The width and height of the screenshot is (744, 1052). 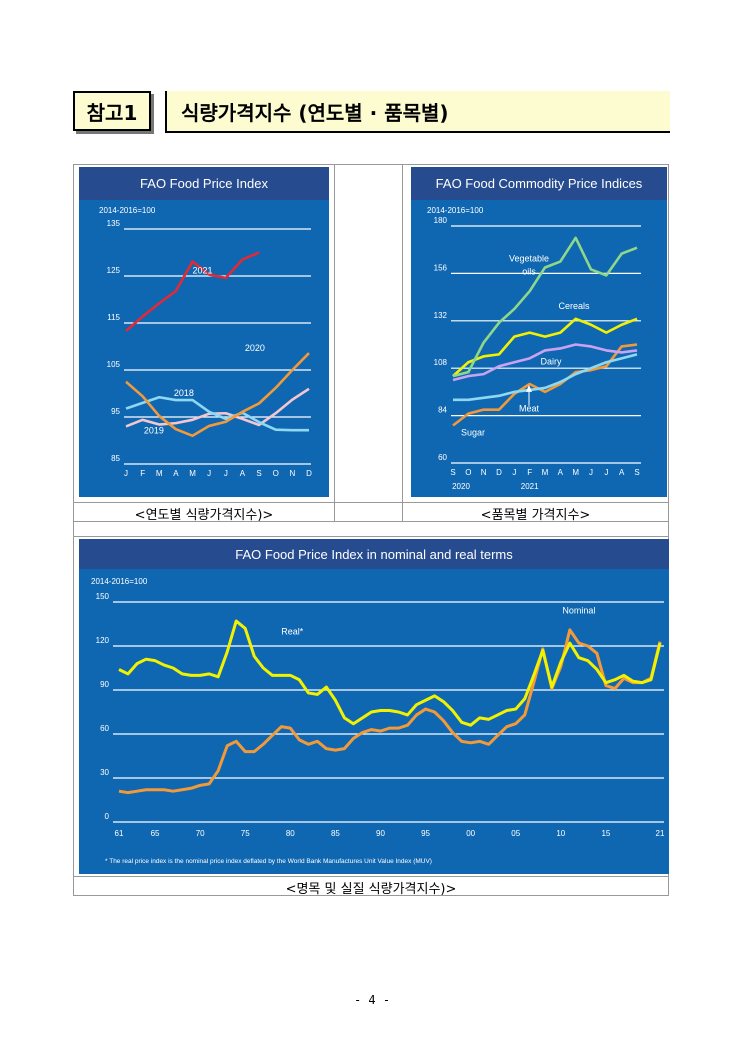 What do you see at coordinates (515, 833) in the screenshot?
I see `x-tick-label: 05` at bounding box center [515, 833].